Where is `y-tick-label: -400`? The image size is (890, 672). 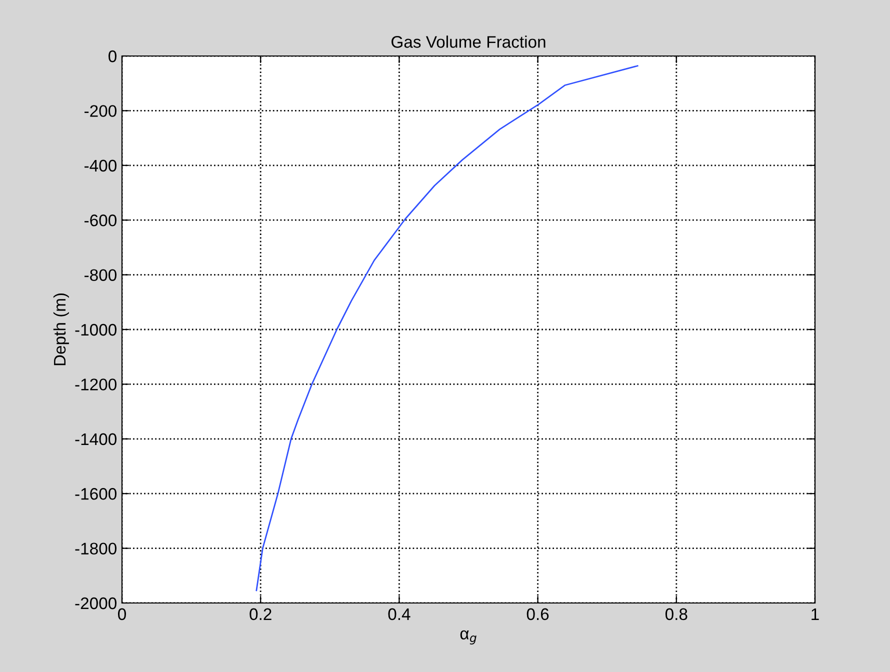
y-tick-label: -400 is located at coordinates (100, 166).